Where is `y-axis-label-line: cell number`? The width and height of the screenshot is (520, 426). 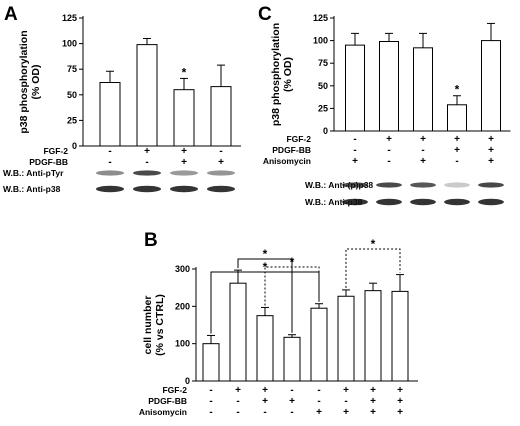 y-axis-label-line: cell number is located at coordinates (148, 325).